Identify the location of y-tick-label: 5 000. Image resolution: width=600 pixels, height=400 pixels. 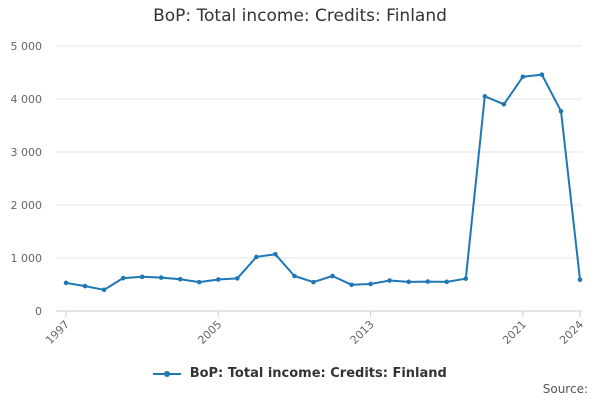
(27, 46).